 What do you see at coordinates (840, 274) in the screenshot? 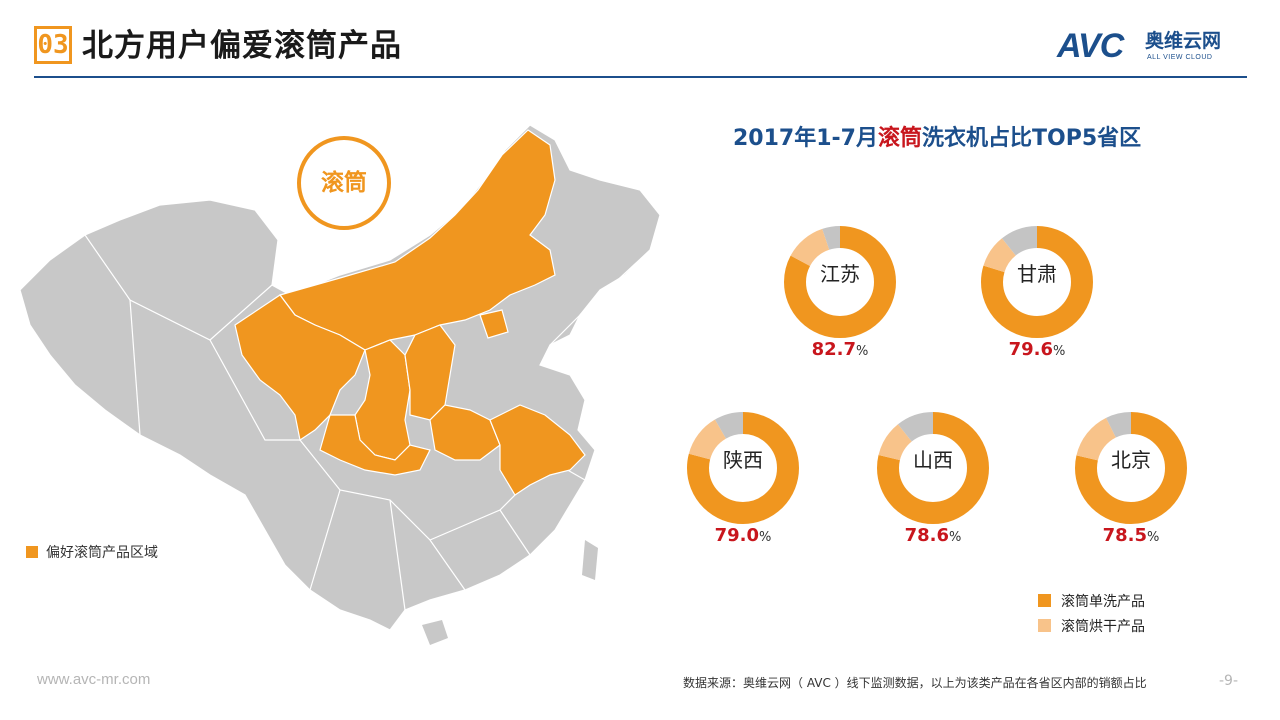
I see `donut-0-province: 江苏` at bounding box center [840, 274].